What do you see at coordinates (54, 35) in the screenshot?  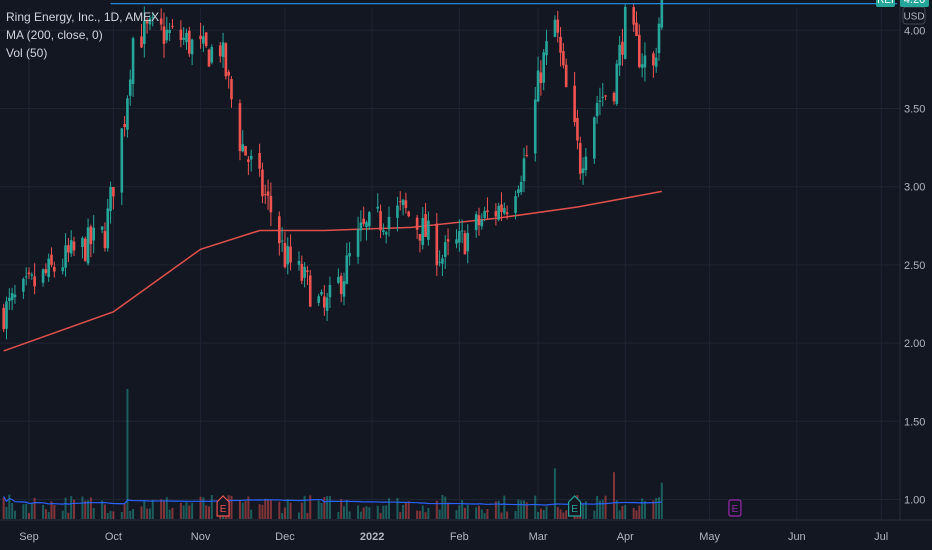 I see `legend-ma: MA (200, close, 0)` at bounding box center [54, 35].